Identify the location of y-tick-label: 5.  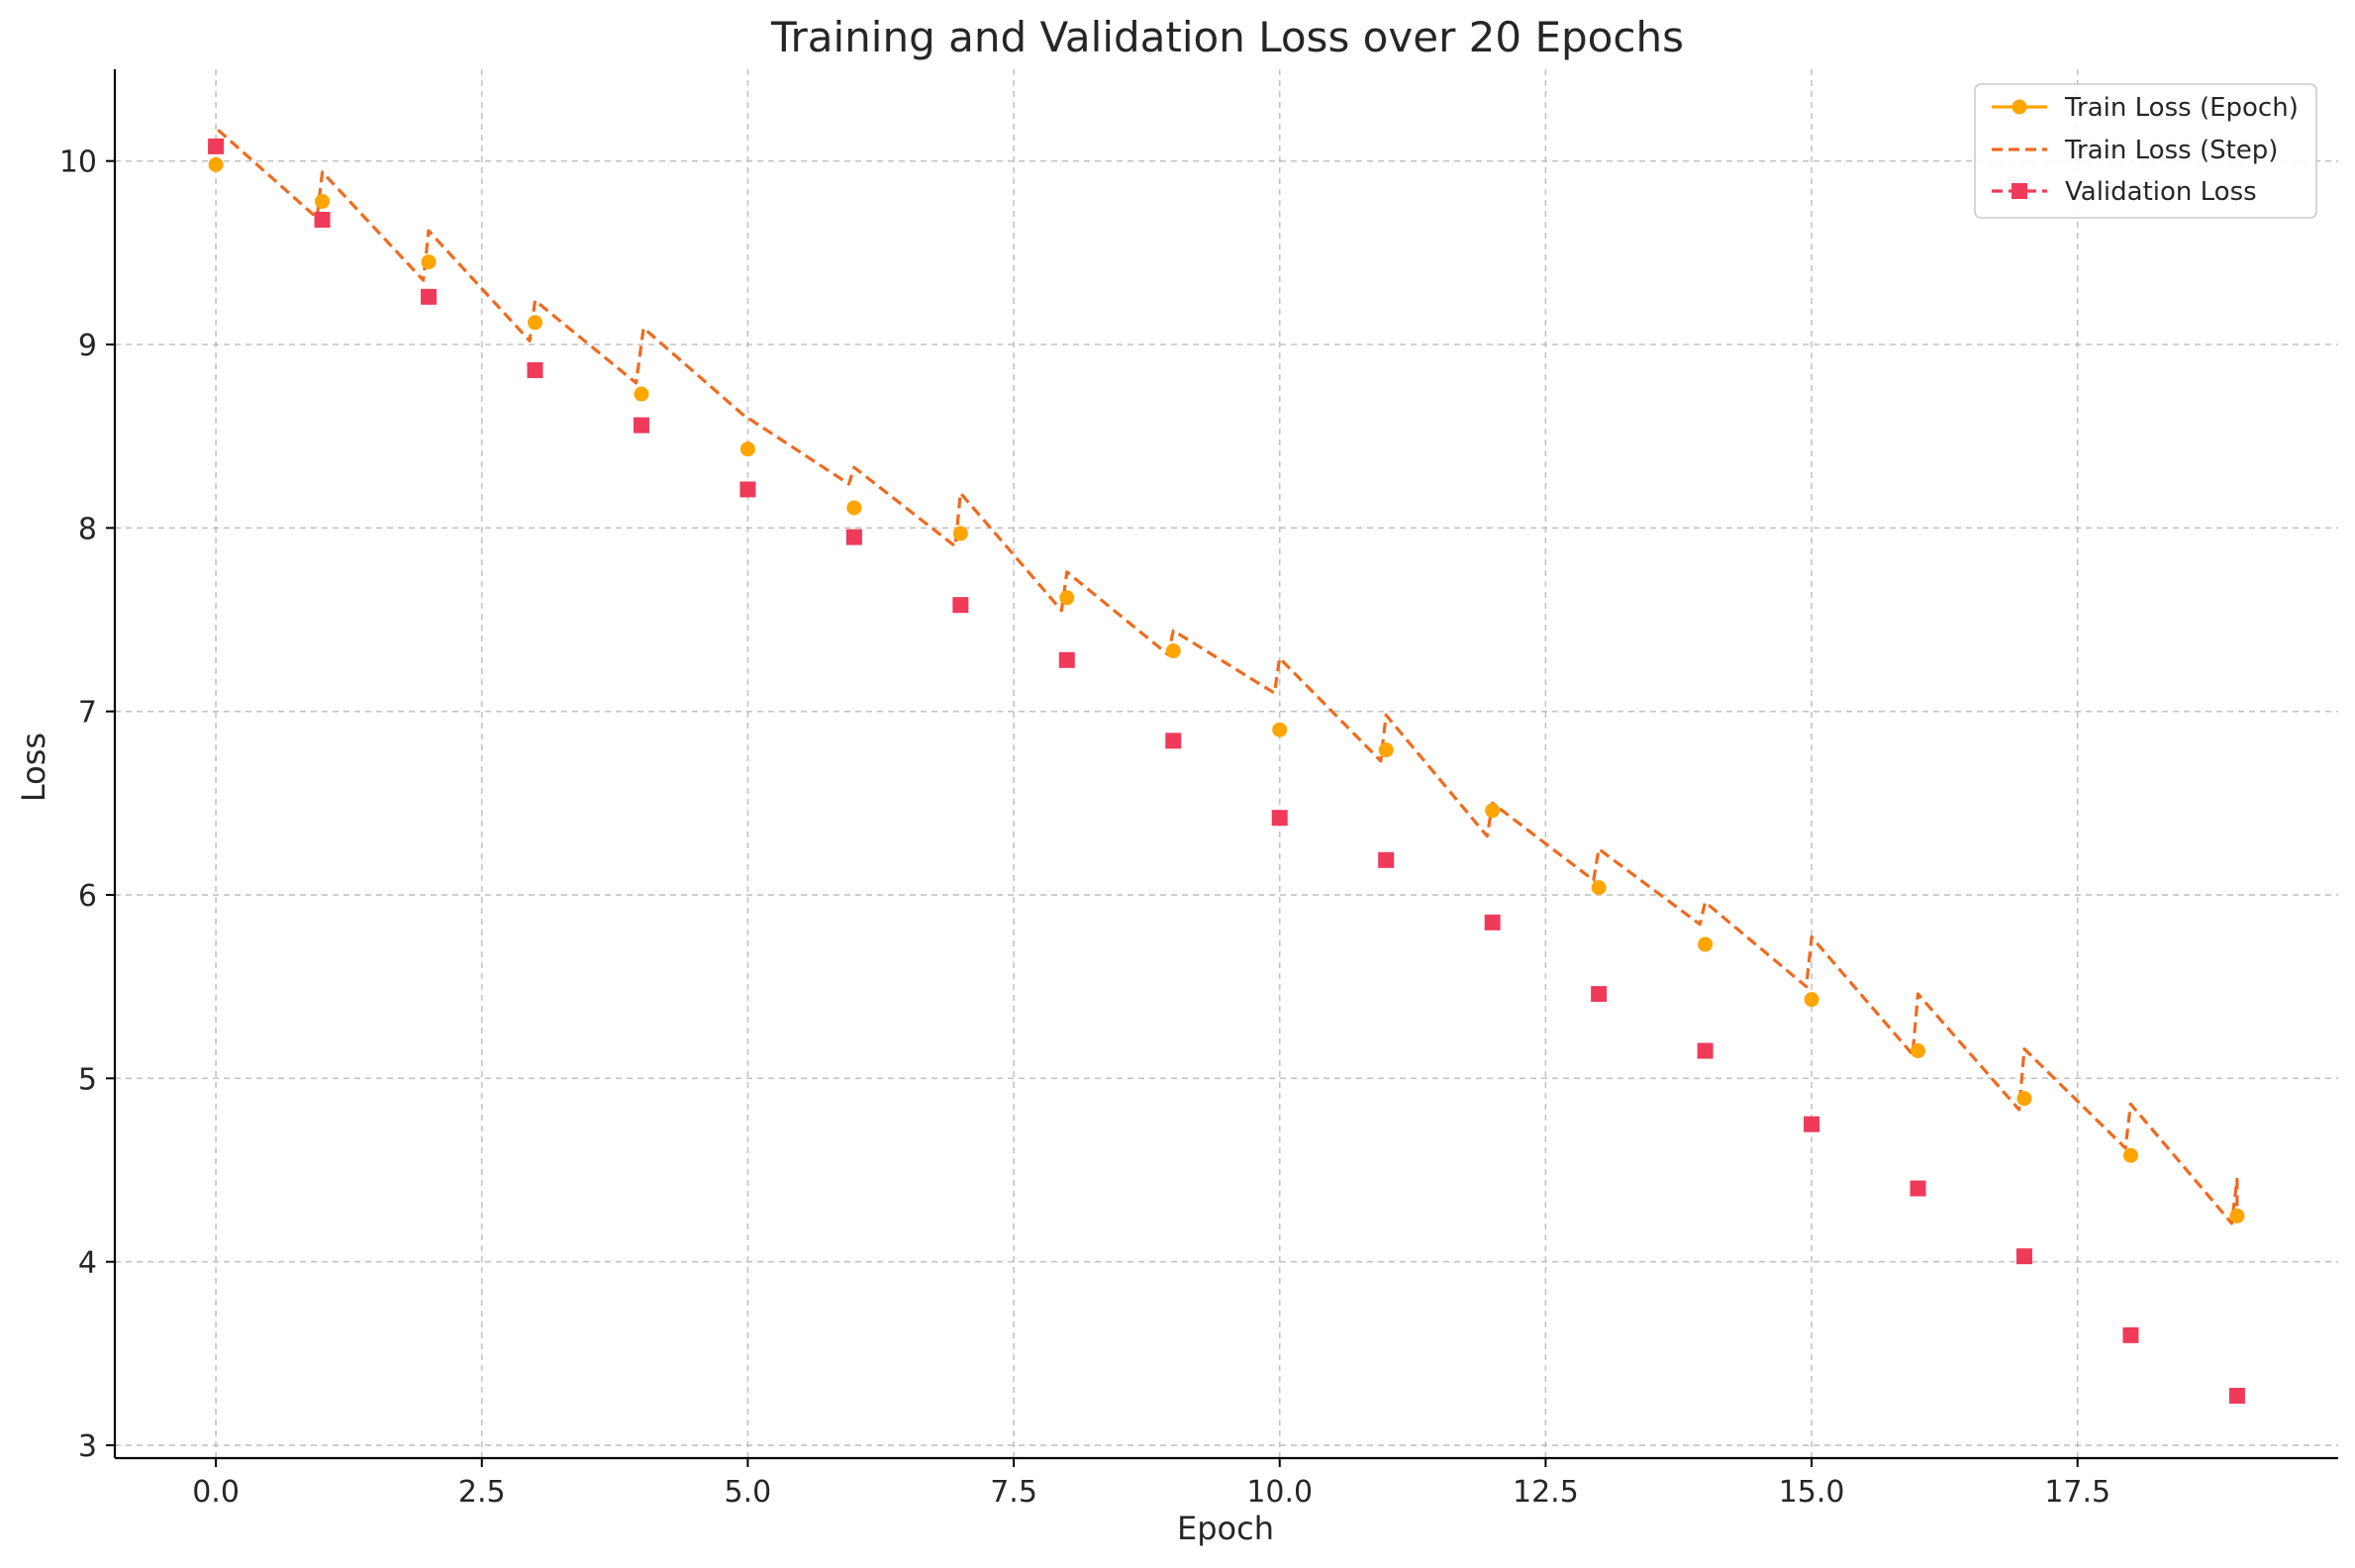
(87, 1079).